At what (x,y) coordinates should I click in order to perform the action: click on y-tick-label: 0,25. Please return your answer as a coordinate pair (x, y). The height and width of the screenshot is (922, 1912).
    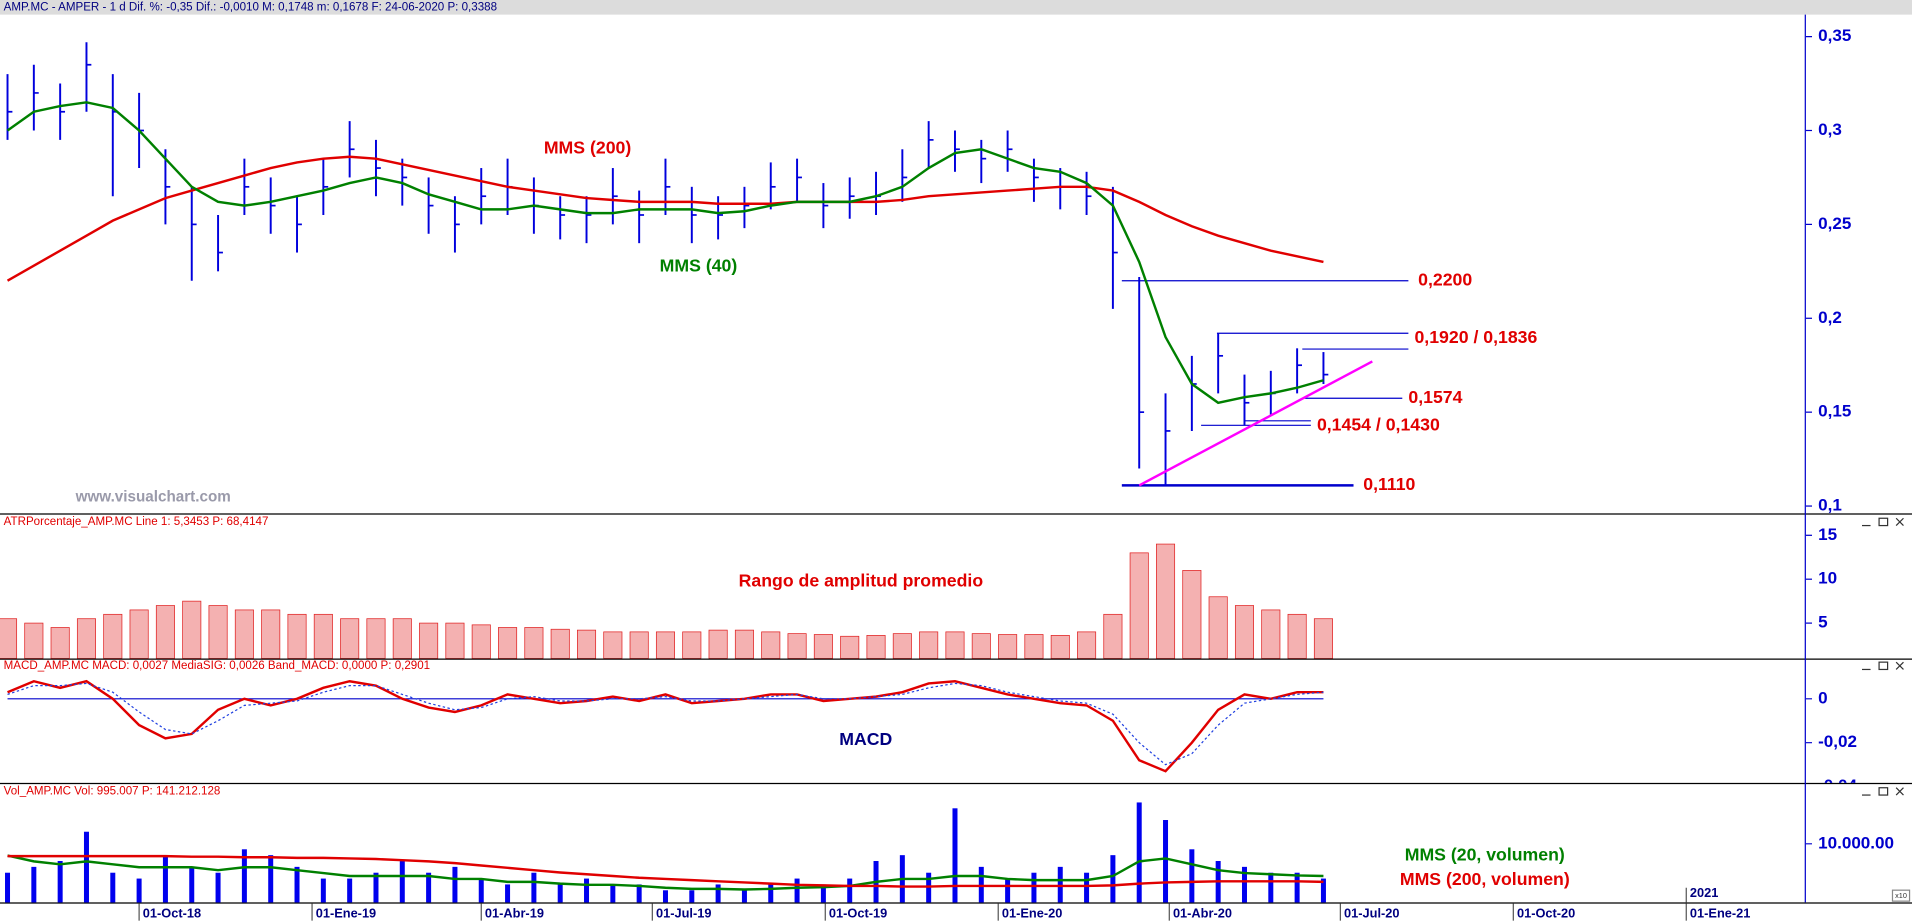
    Looking at the image, I should click on (1835, 223).